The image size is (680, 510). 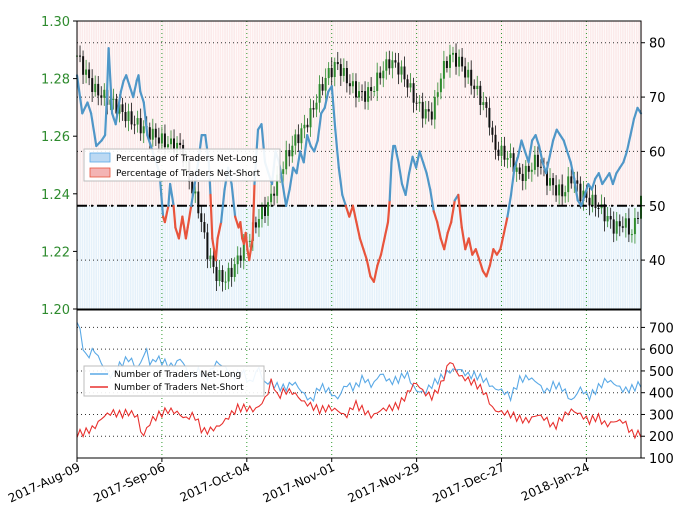 I want to click on net-long-count-line, so click(x=359, y=362).